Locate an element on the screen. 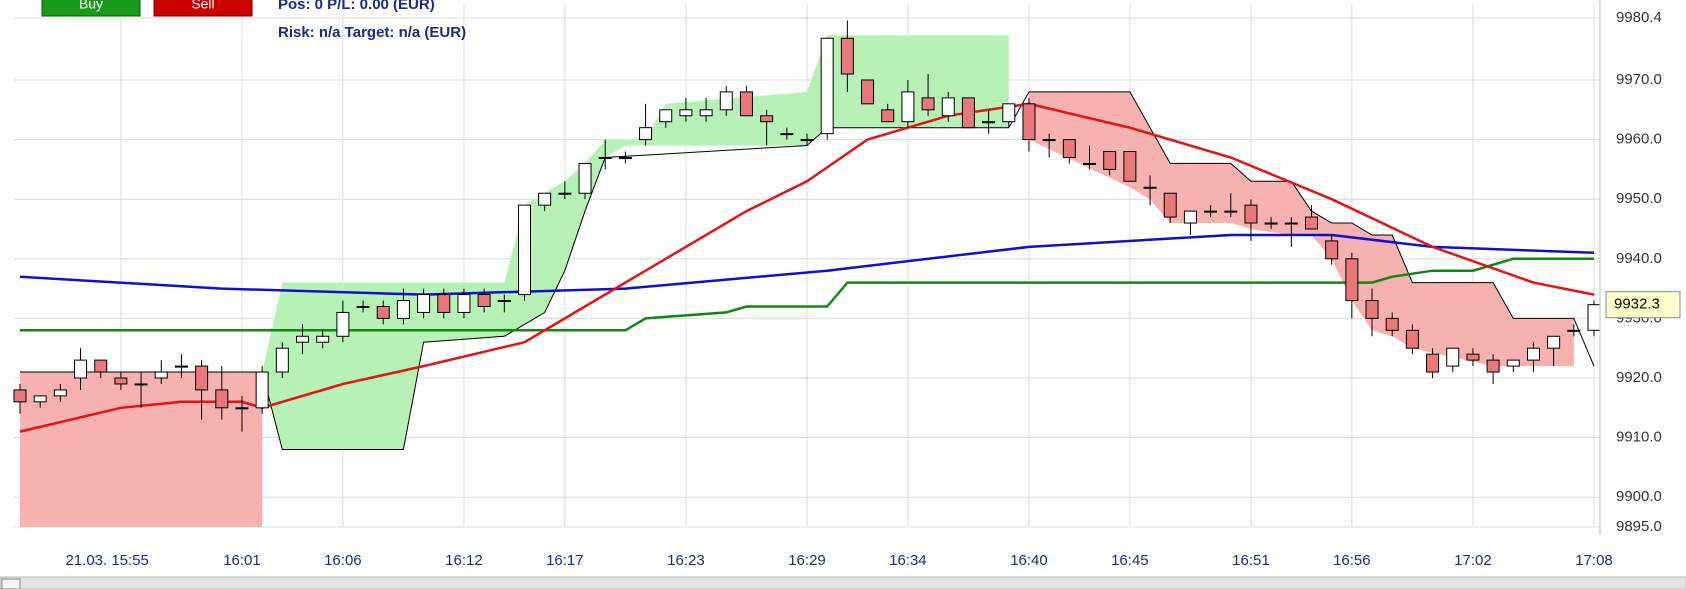 The width and height of the screenshot is (1686, 589). buy-button: Buy is located at coordinates (91, 8).